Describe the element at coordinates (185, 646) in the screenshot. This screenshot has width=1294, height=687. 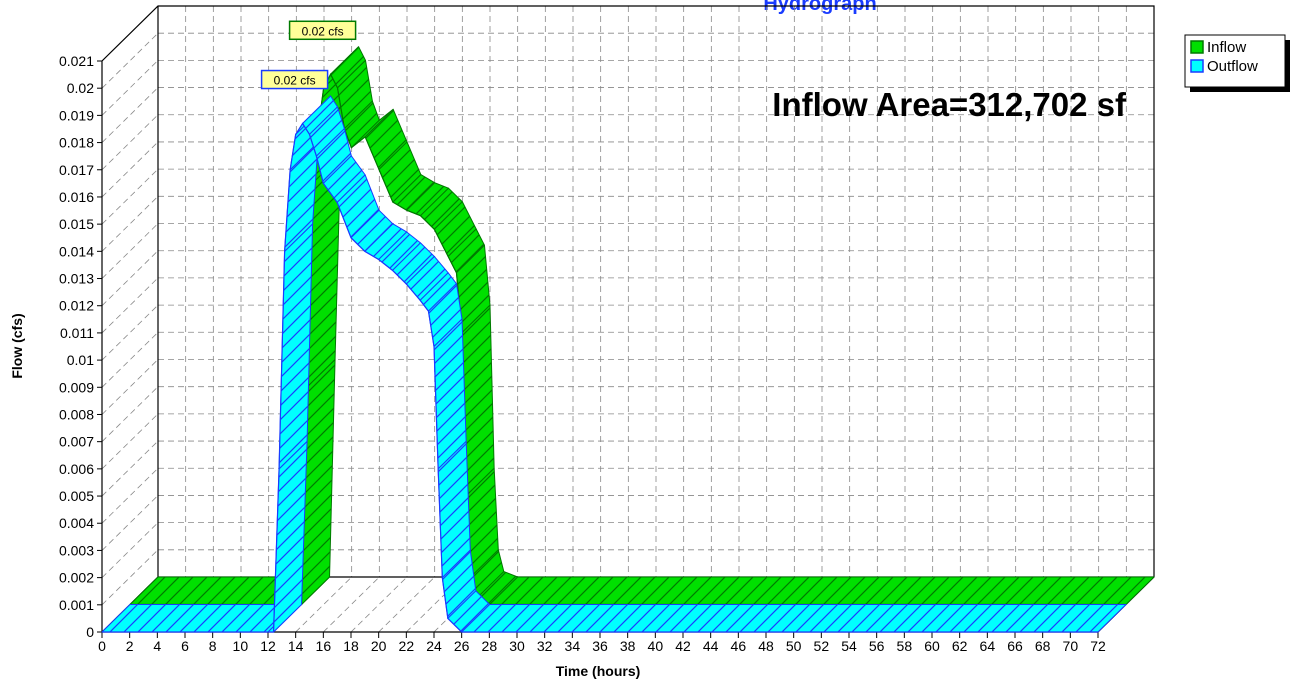
I see `x-tick-label: 6` at that location.